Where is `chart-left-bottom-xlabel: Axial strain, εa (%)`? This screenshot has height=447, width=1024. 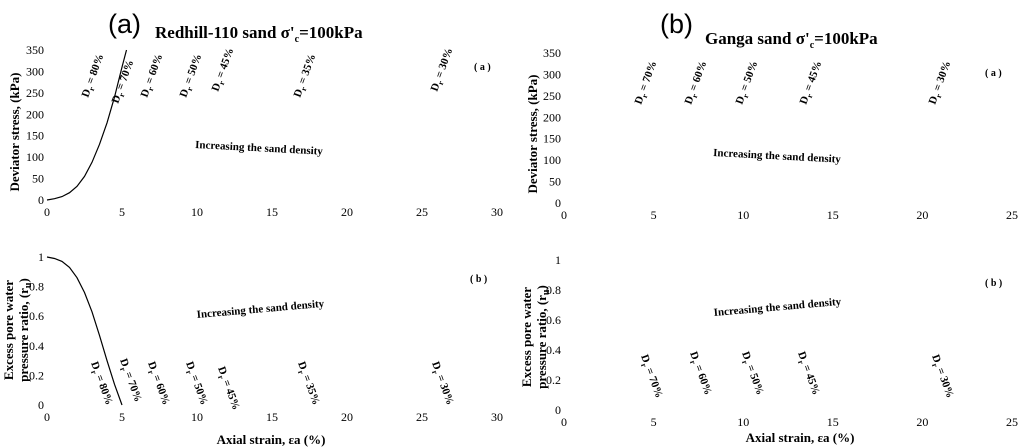 chart-left-bottom-xlabel: Axial strain, εa (%) is located at coordinates (271, 439).